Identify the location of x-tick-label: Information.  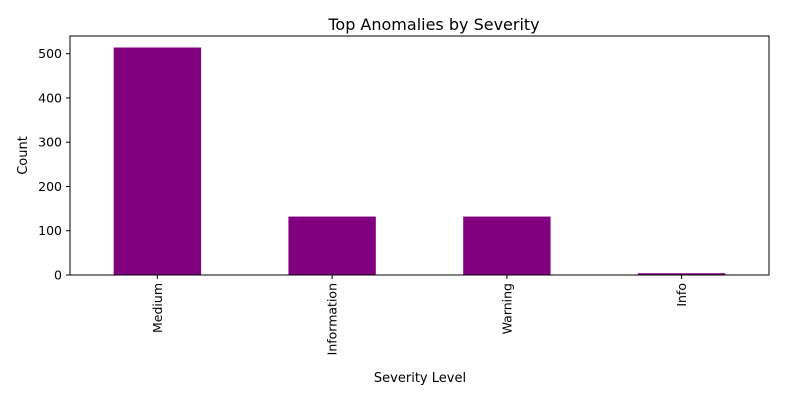
(332, 319).